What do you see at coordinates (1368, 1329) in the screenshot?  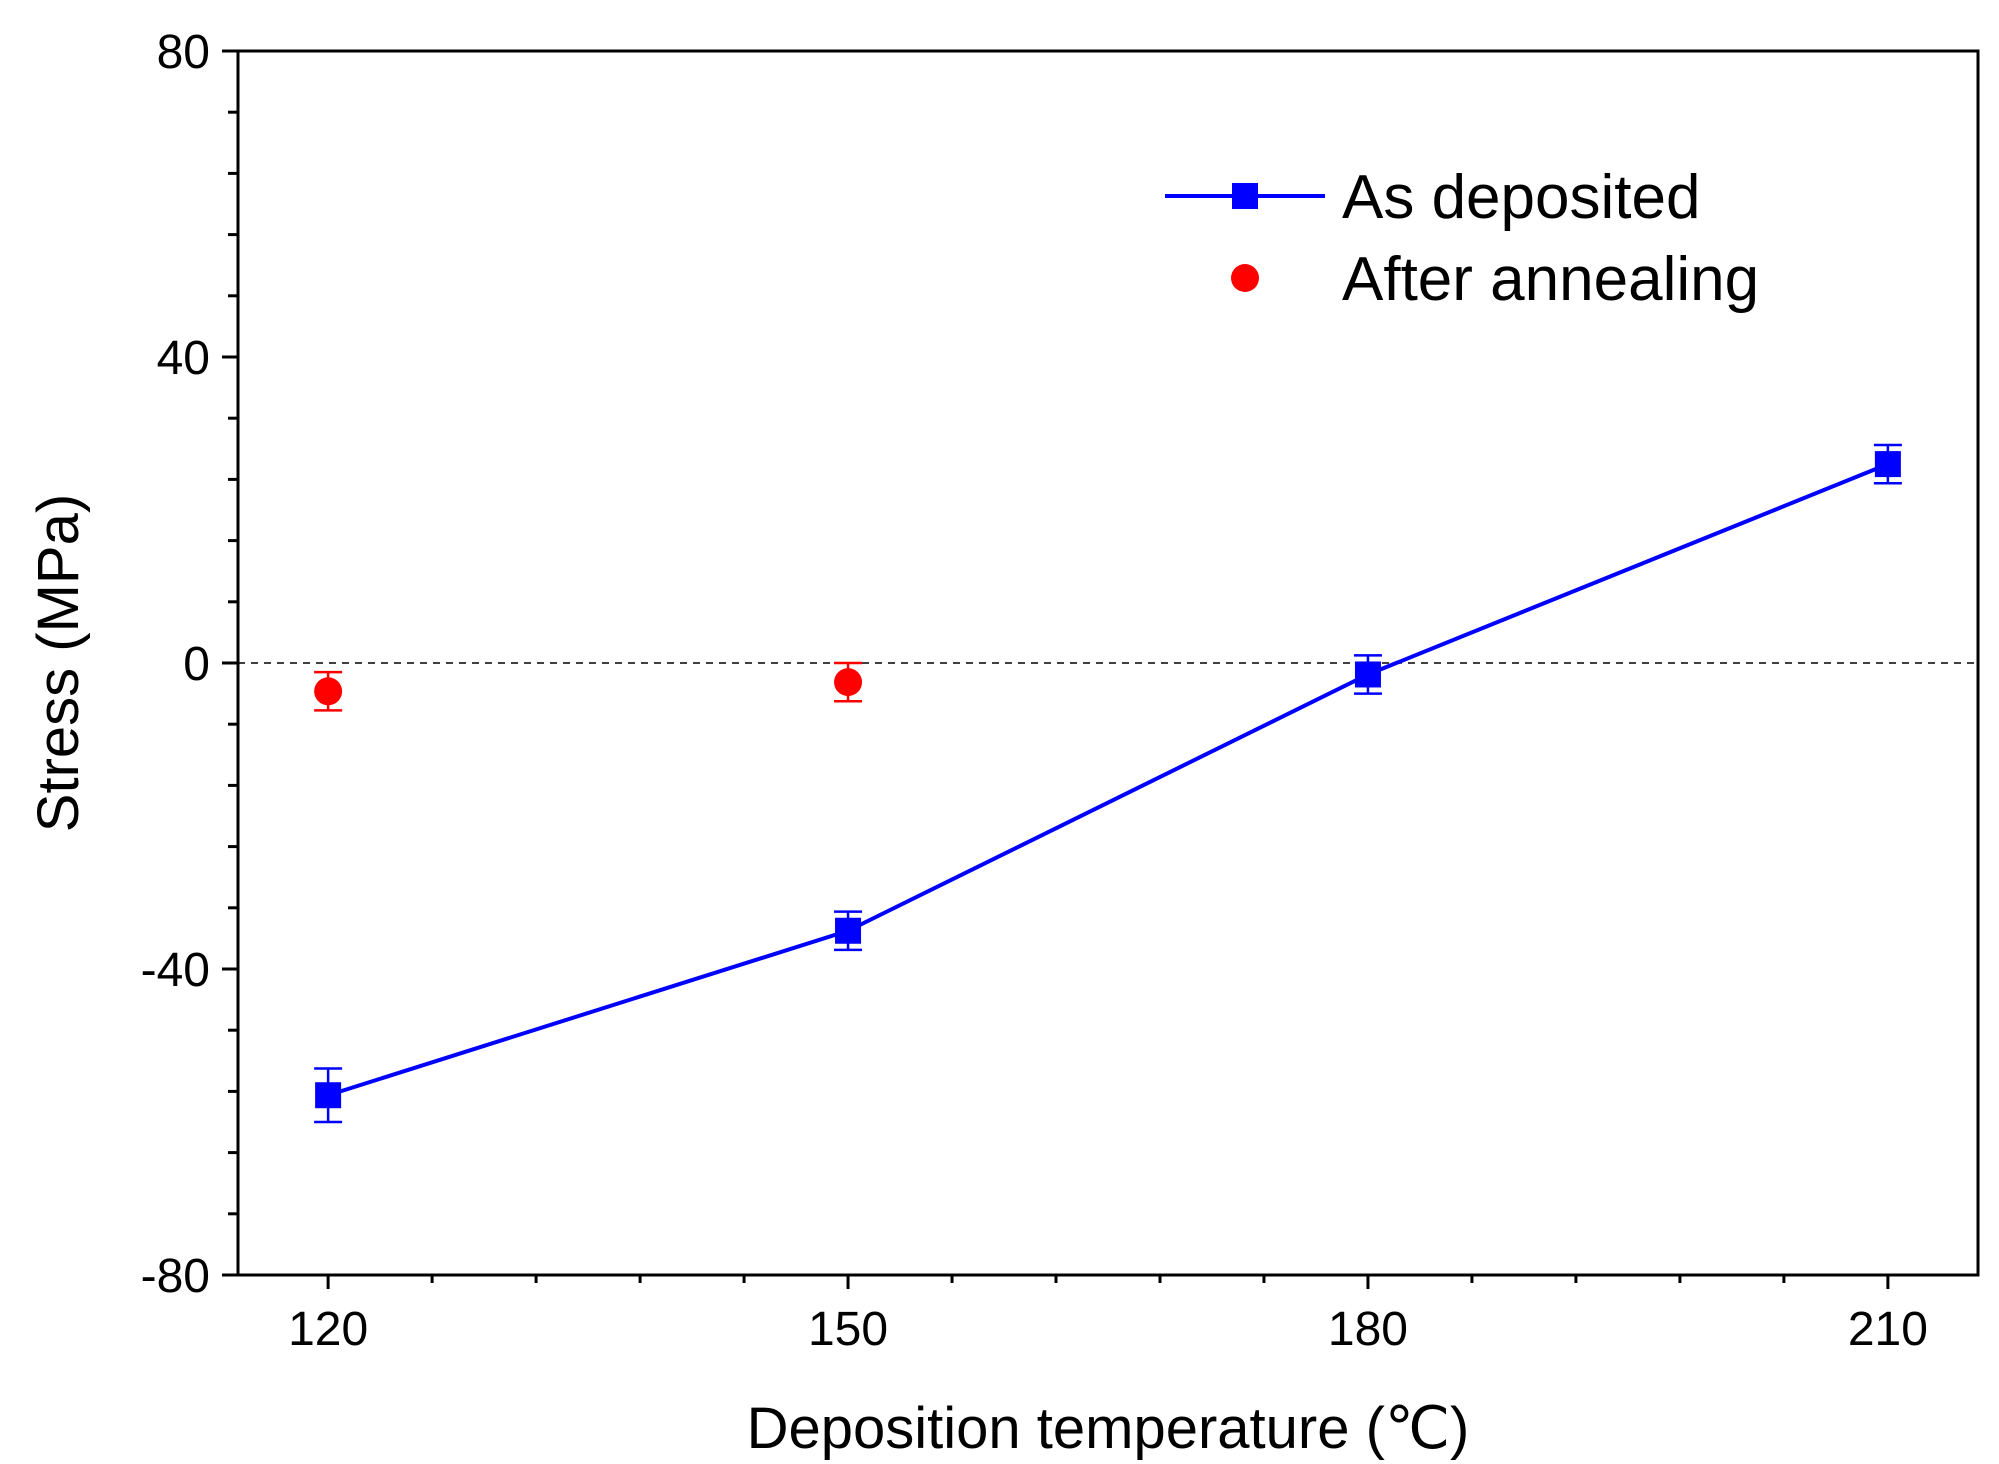 I see `x-tick-label: 180` at bounding box center [1368, 1329].